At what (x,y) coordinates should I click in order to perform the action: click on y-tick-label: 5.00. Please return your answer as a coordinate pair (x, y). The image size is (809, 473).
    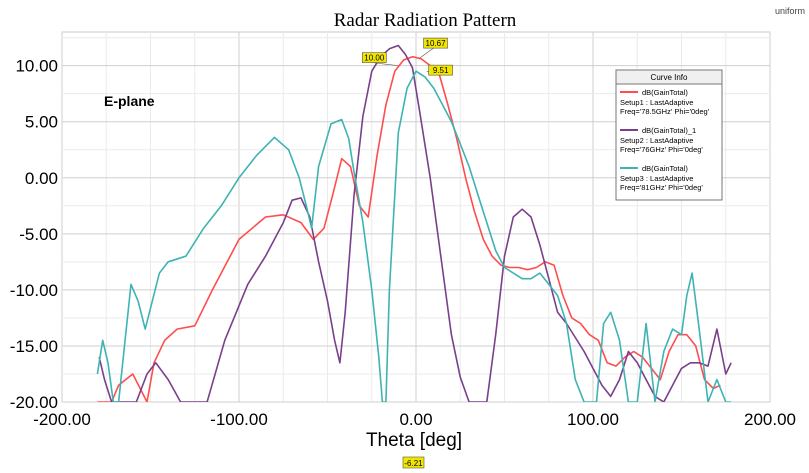
    Looking at the image, I should click on (41, 122).